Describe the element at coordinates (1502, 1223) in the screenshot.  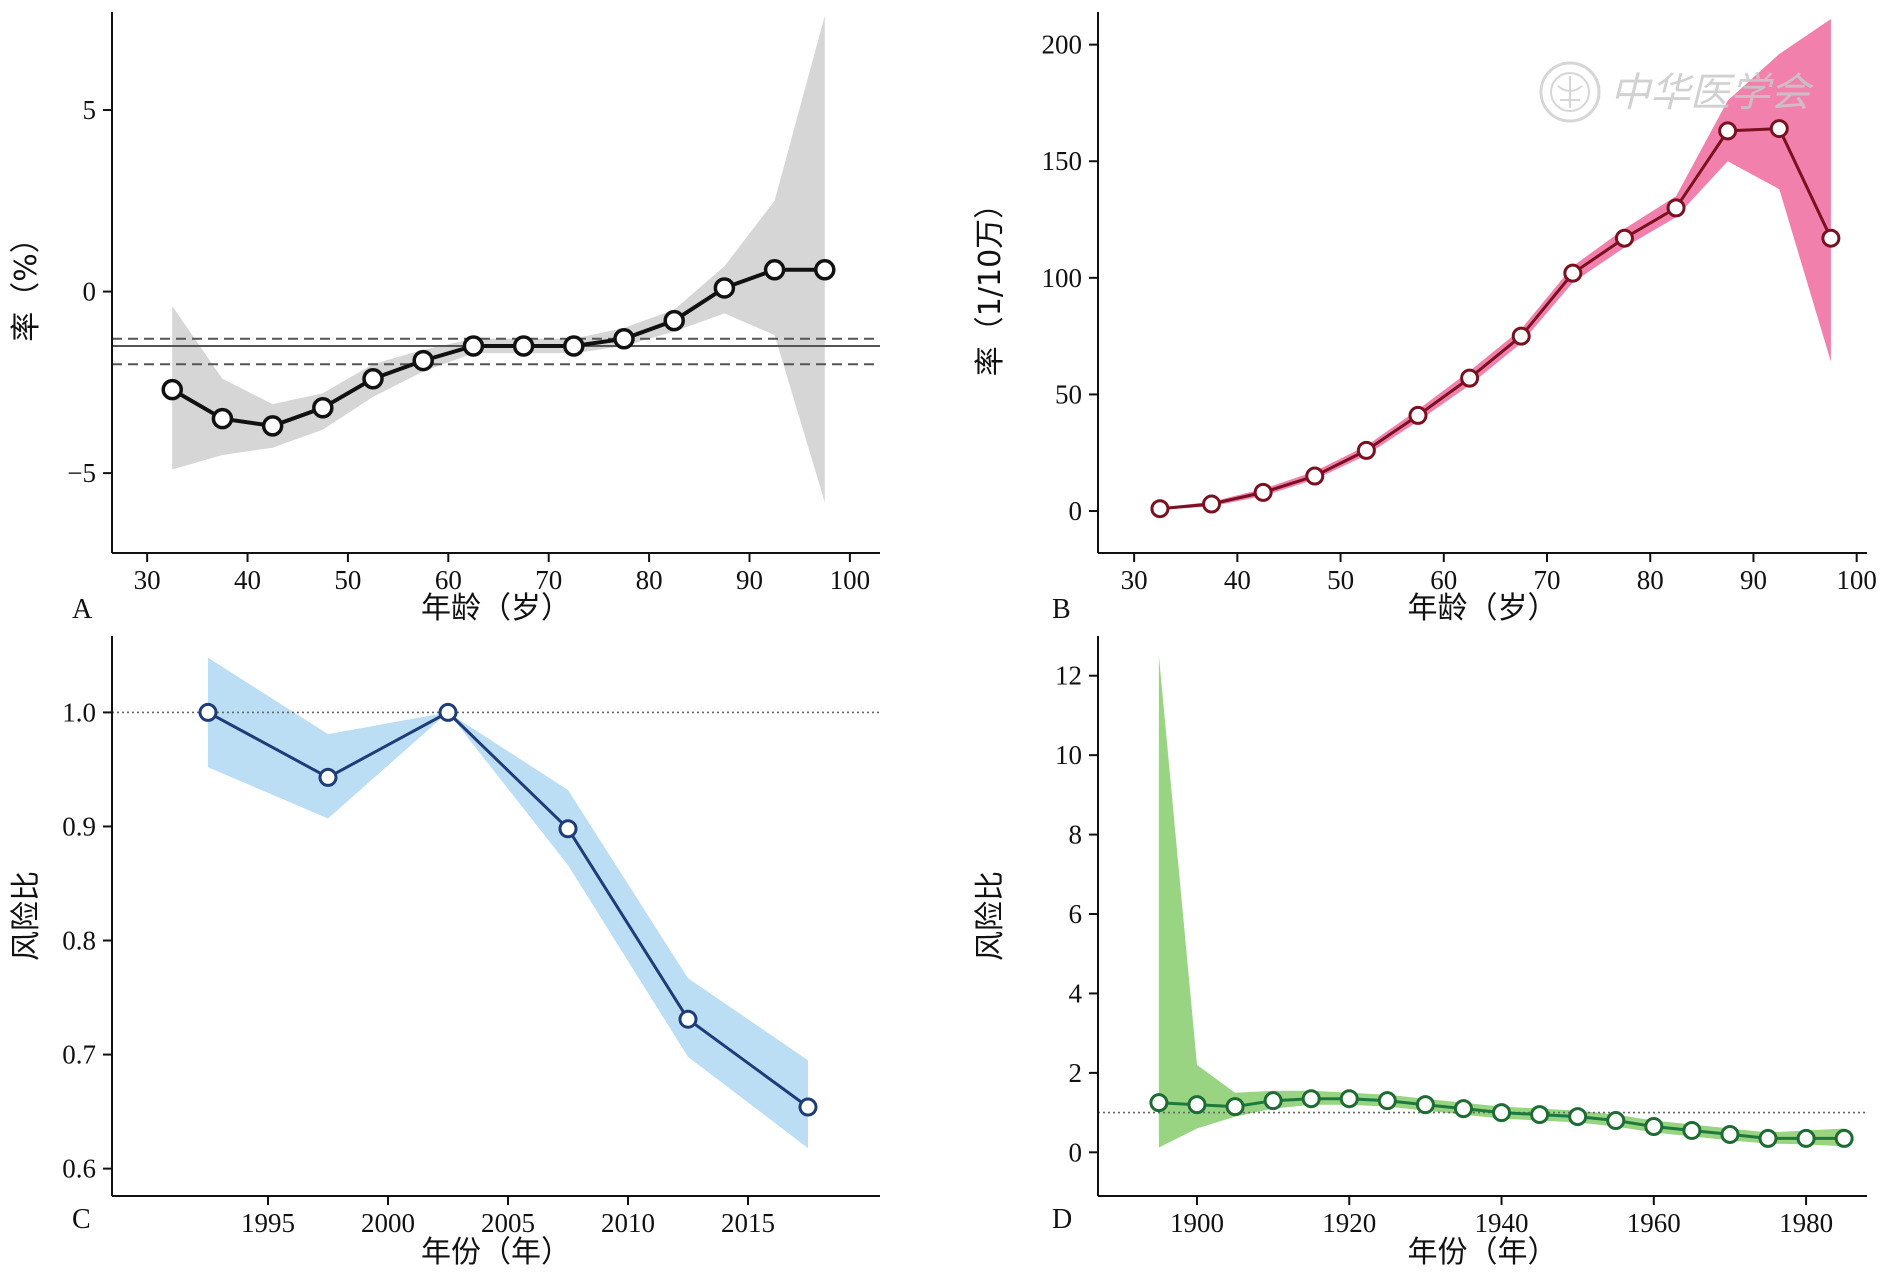
I see `x-tick-label: 1940` at that location.